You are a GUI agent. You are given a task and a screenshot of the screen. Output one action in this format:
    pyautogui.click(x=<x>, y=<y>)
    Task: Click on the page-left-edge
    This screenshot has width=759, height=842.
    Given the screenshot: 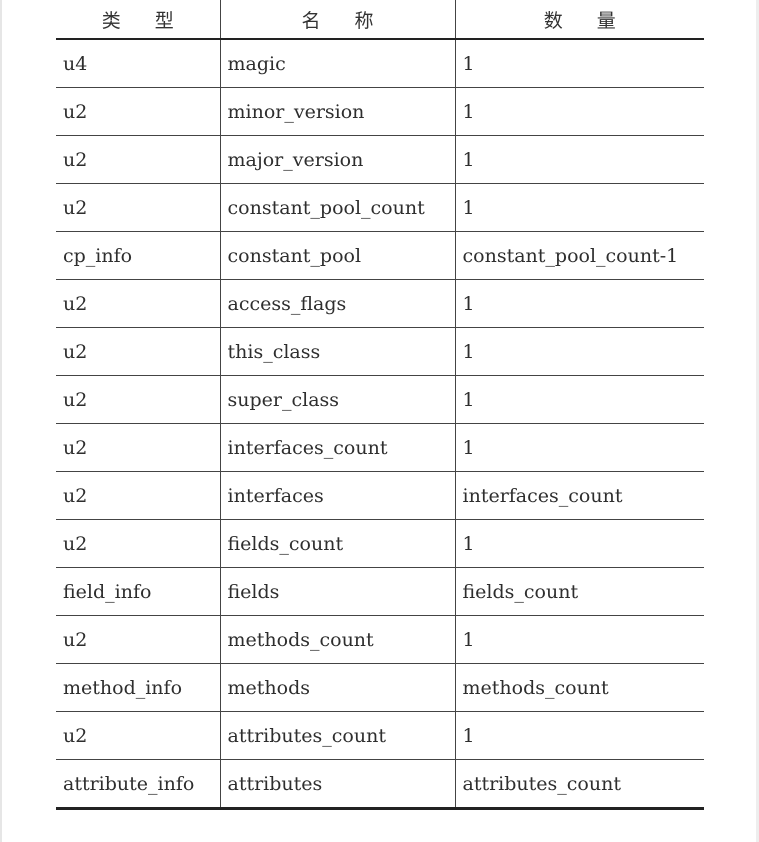 What is the action you would take?
    pyautogui.click(x=1, y=421)
    